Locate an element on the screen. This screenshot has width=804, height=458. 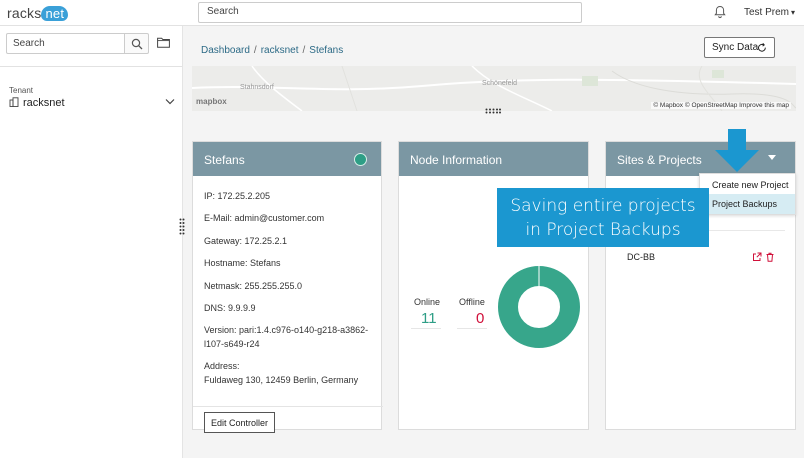
sync-data-button: Sync Data is located at coordinates (739, 47).